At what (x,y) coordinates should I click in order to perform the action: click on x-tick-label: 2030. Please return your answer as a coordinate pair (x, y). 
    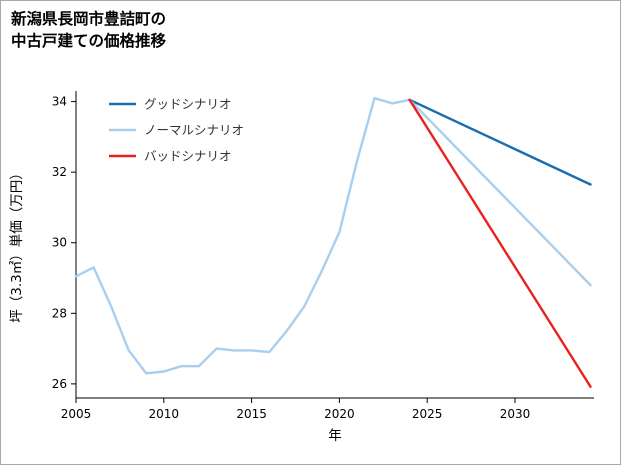
    Looking at the image, I should click on (515, 414).